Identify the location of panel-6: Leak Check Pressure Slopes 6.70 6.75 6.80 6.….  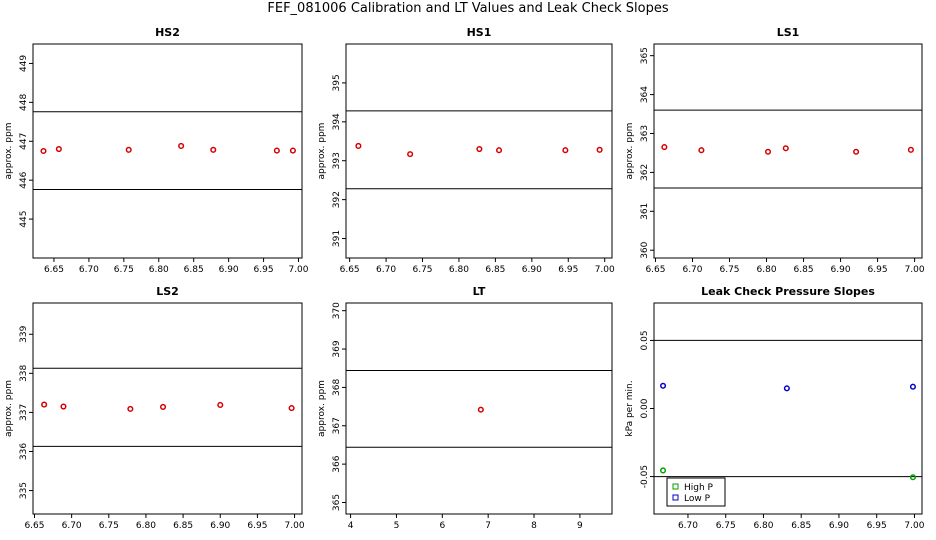
(775, 408).